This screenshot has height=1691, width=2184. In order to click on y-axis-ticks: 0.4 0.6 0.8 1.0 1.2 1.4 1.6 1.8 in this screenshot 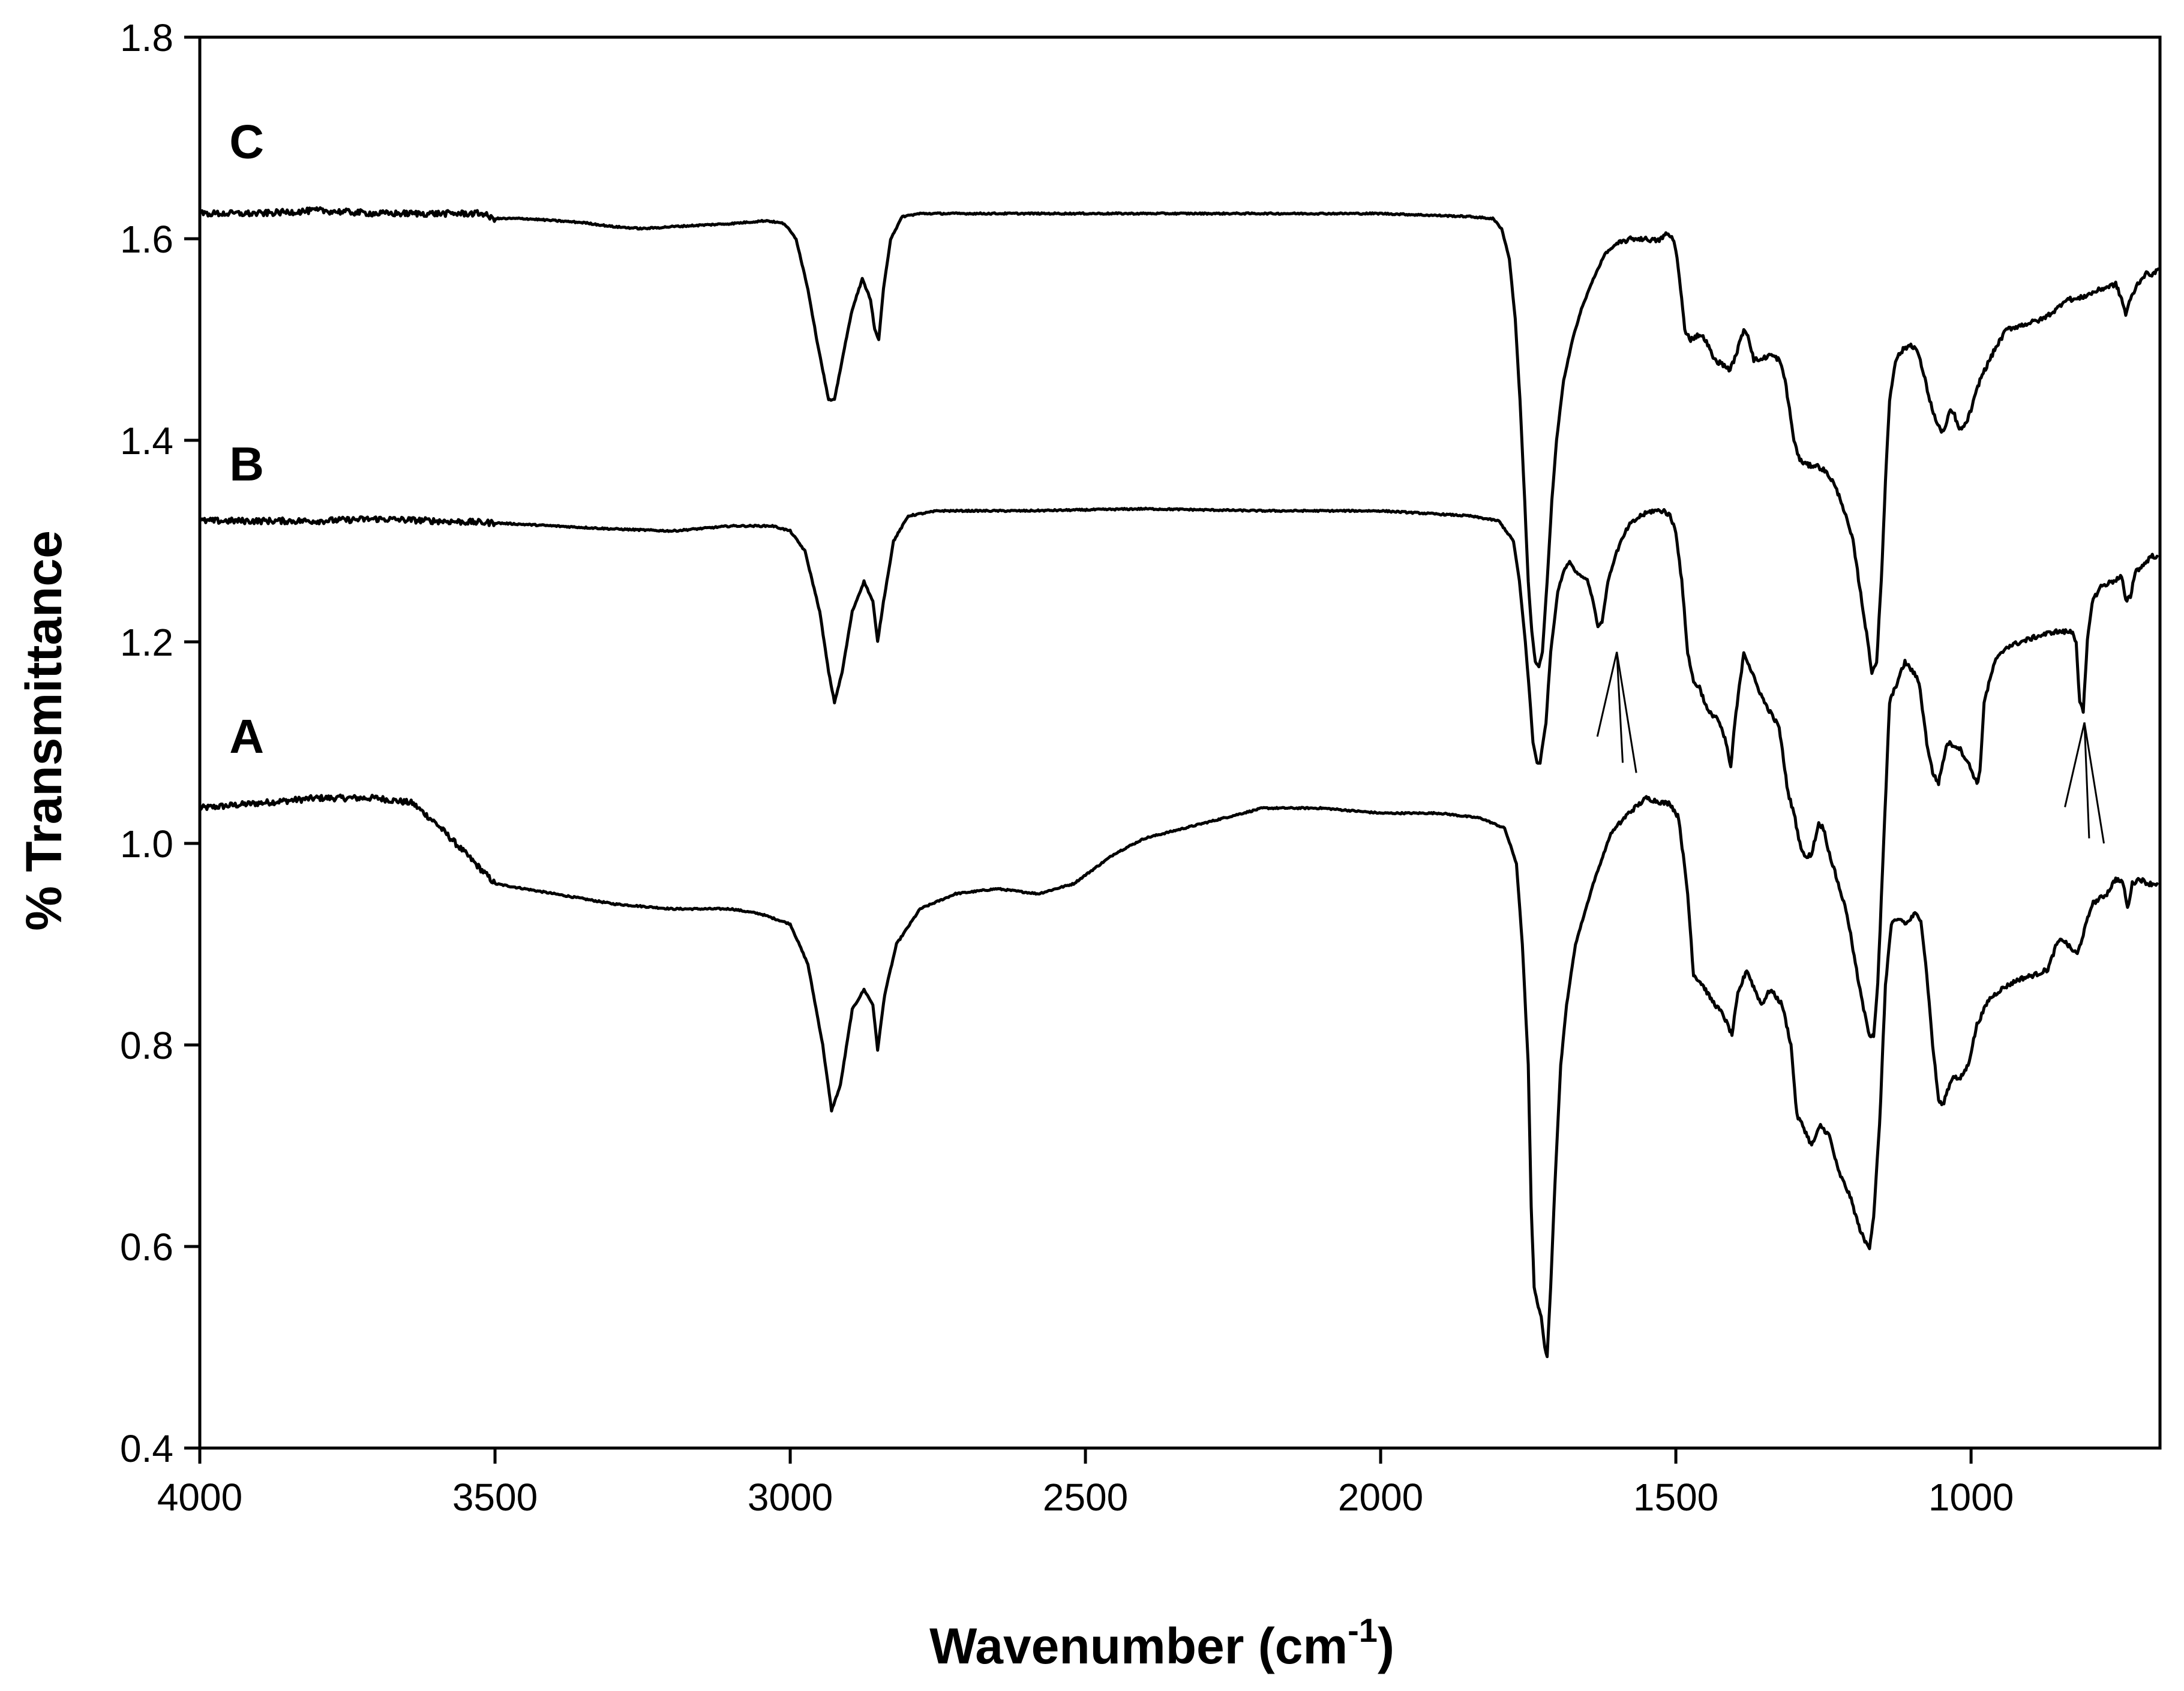, I will do `click(160, 743)`.